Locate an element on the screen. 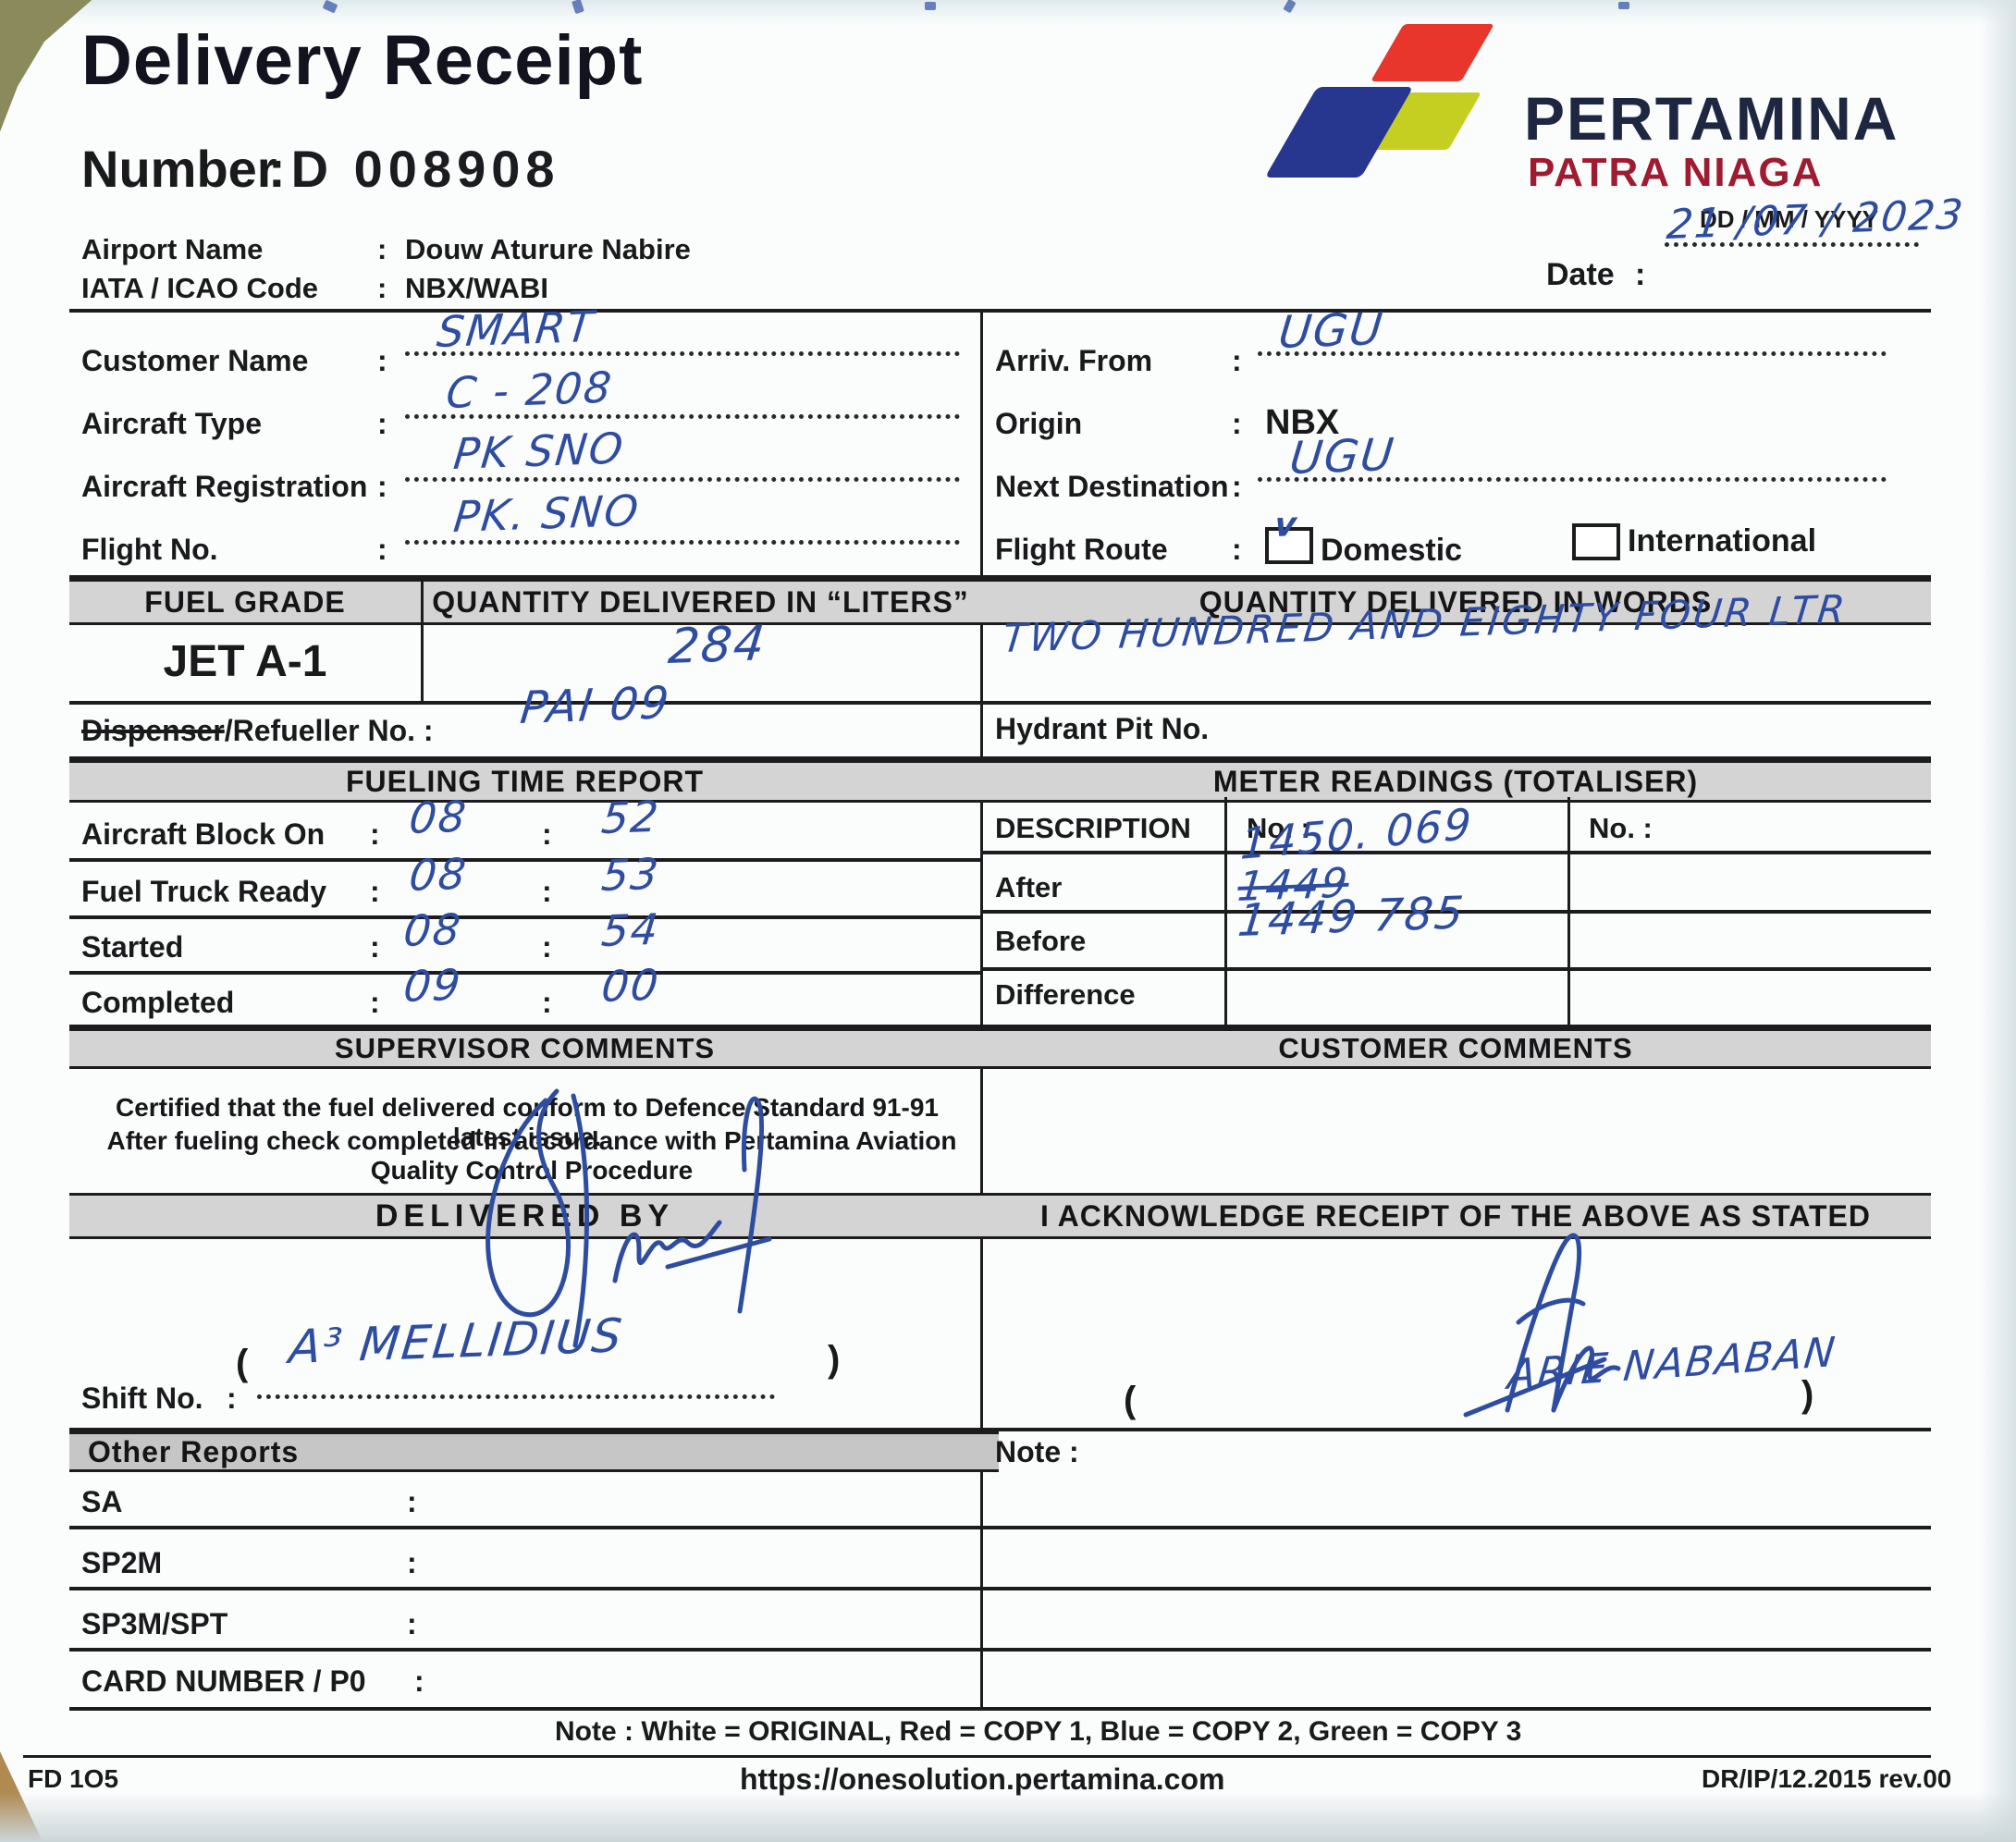 This screenshot has height=1842, width=2016. date-colon: : is located at coordinates (1640, 274).